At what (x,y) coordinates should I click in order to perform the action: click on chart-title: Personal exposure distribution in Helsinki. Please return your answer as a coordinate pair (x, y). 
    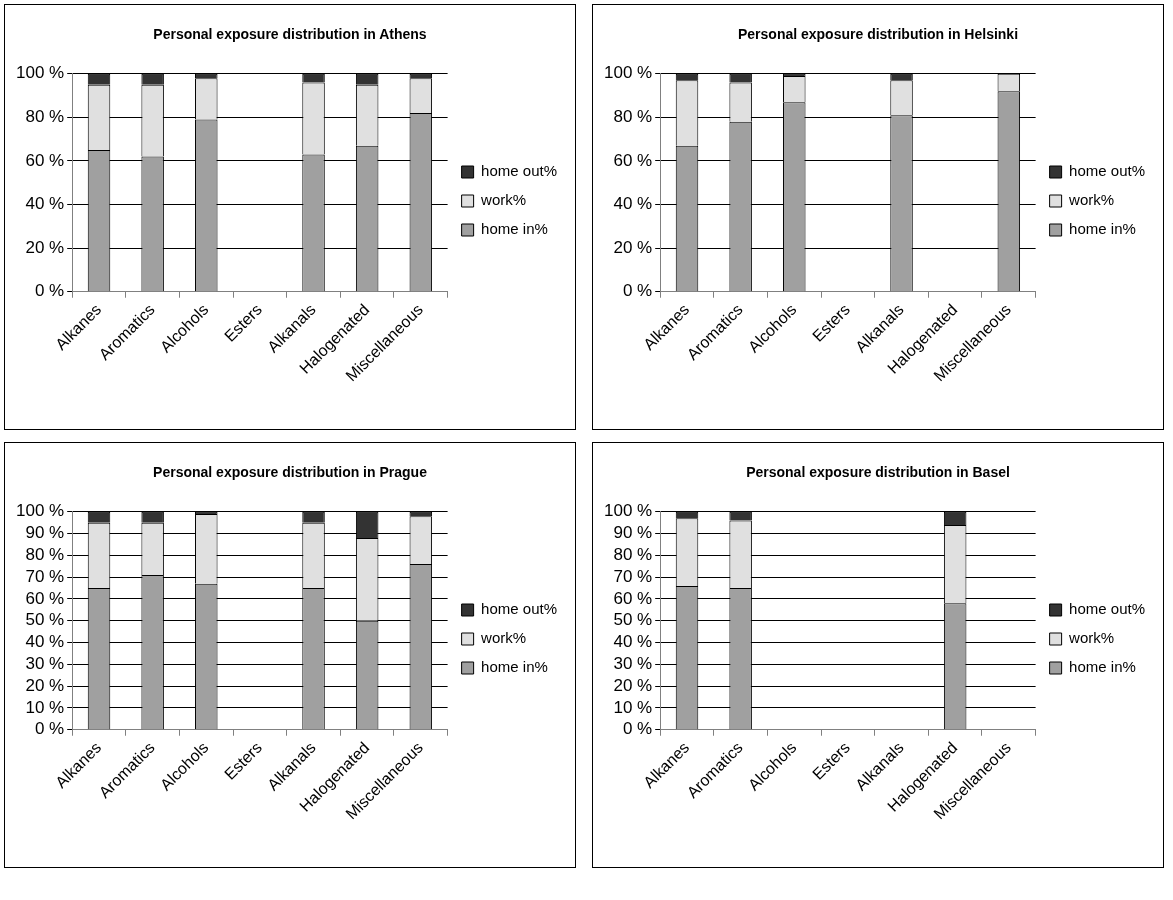
    Looking at the image, I should click on (878, 34).